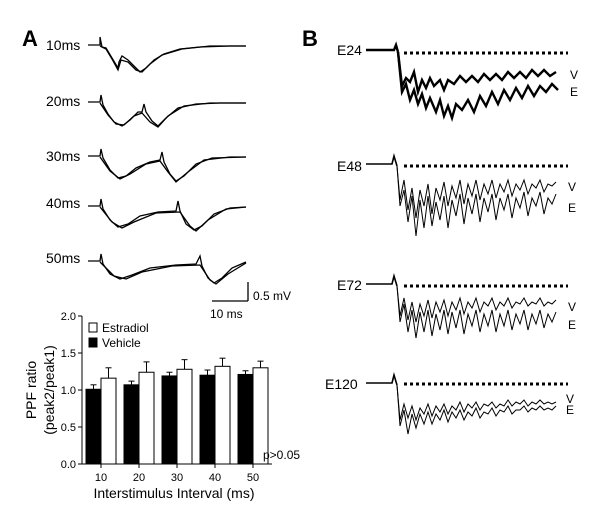  I want to click on panel-a-letter: A, so click(30, 38).